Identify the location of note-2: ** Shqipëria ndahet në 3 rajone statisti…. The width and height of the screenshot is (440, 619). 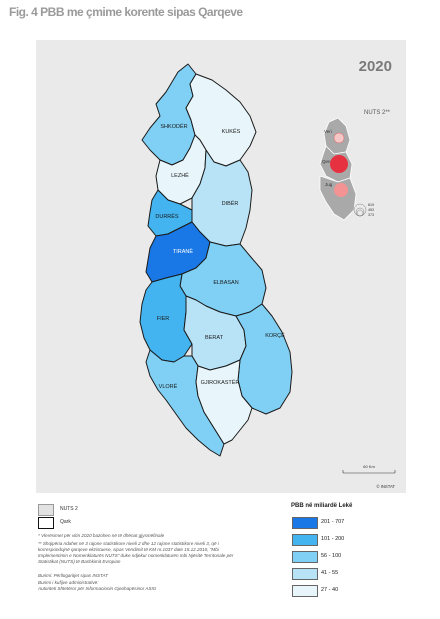
(136, 552).